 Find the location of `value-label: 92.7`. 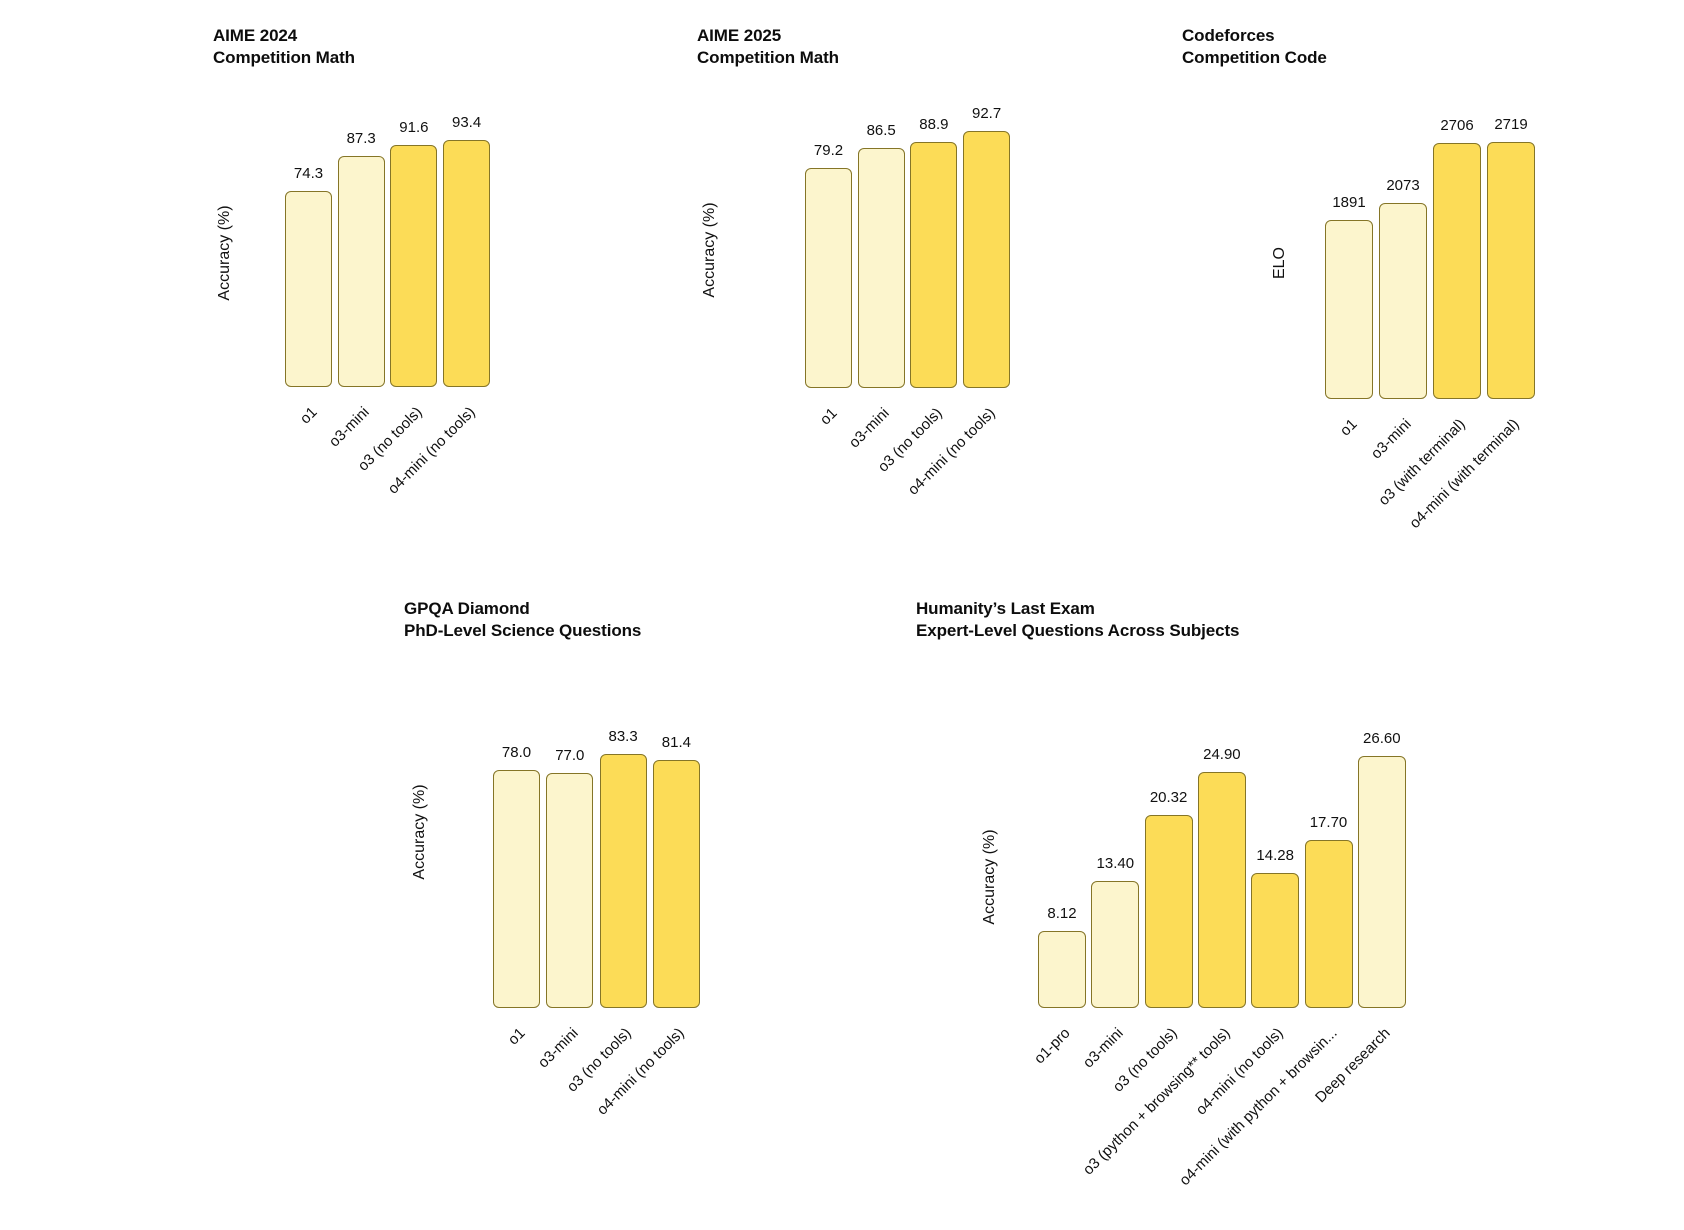

value-label: 92.7 is located at coordinates (986, 113).